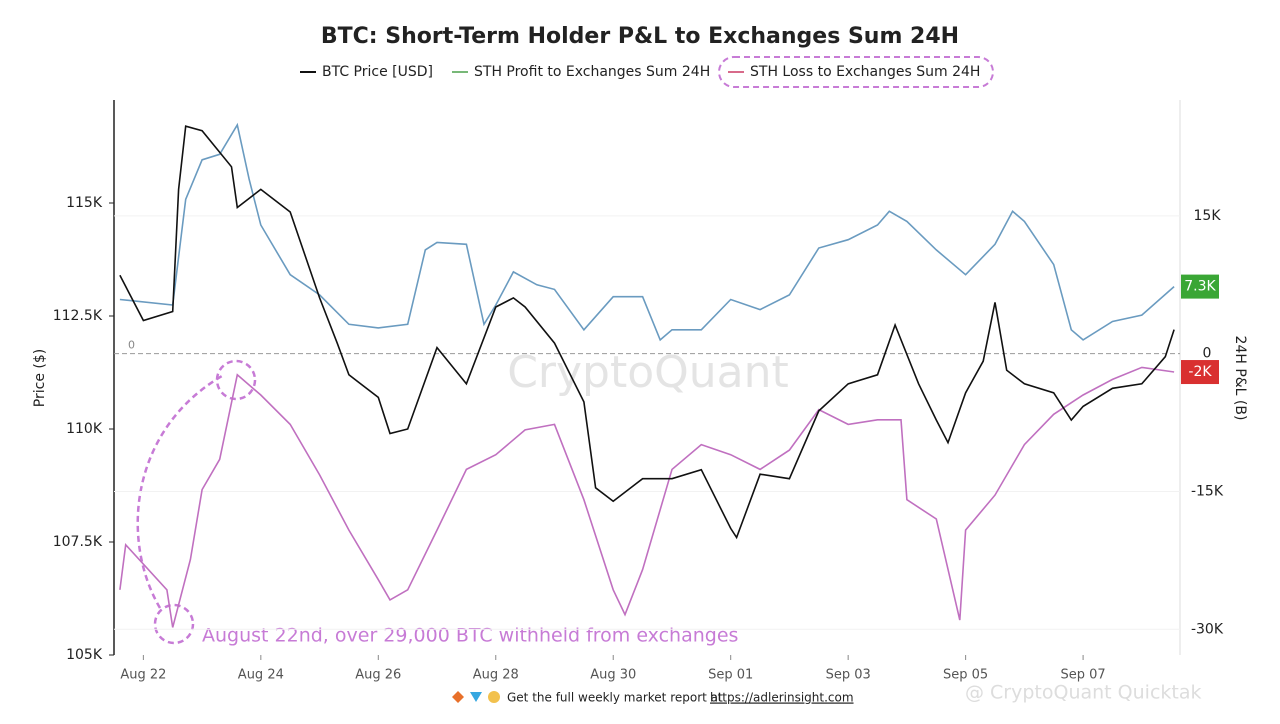 This screenshot has width=1280, height=724. Describe the element at coordinates (84, 203) in the screenshot. I see `y-tick-label: 115K` at that location.